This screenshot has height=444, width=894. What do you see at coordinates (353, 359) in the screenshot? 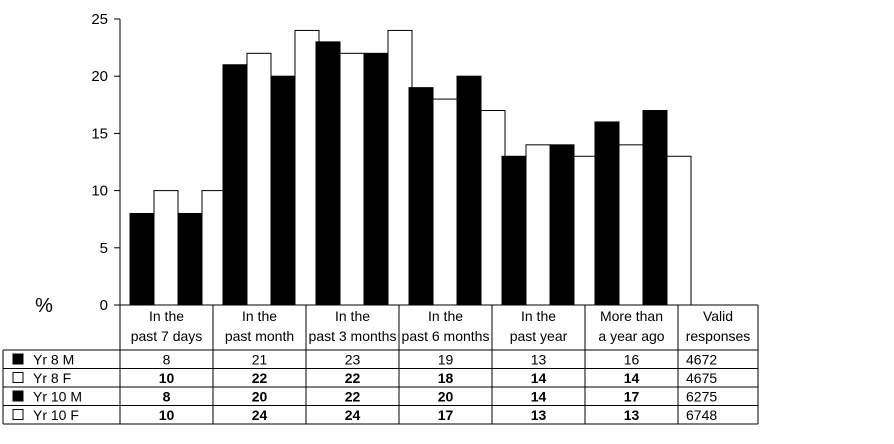
I see `data-label: 23` at bounding box center [353, 359].